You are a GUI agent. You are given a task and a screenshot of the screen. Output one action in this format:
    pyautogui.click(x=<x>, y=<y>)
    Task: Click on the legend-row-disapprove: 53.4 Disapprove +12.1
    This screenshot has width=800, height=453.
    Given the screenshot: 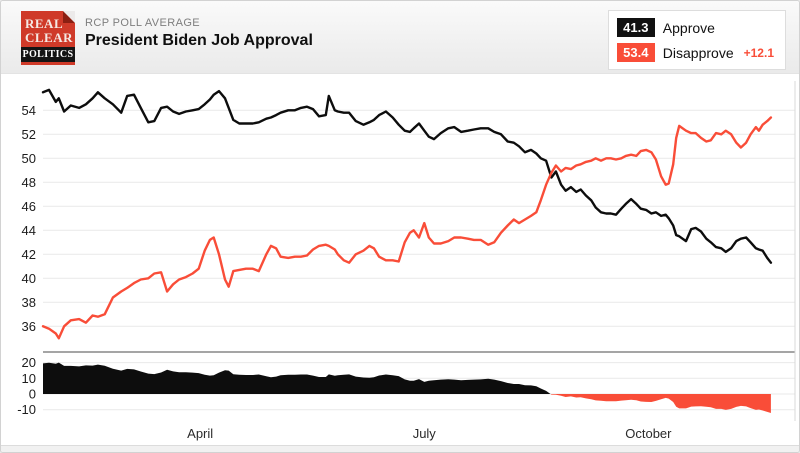 What is the action you would take?
    pyautogui.click(x=695, y=52)
    